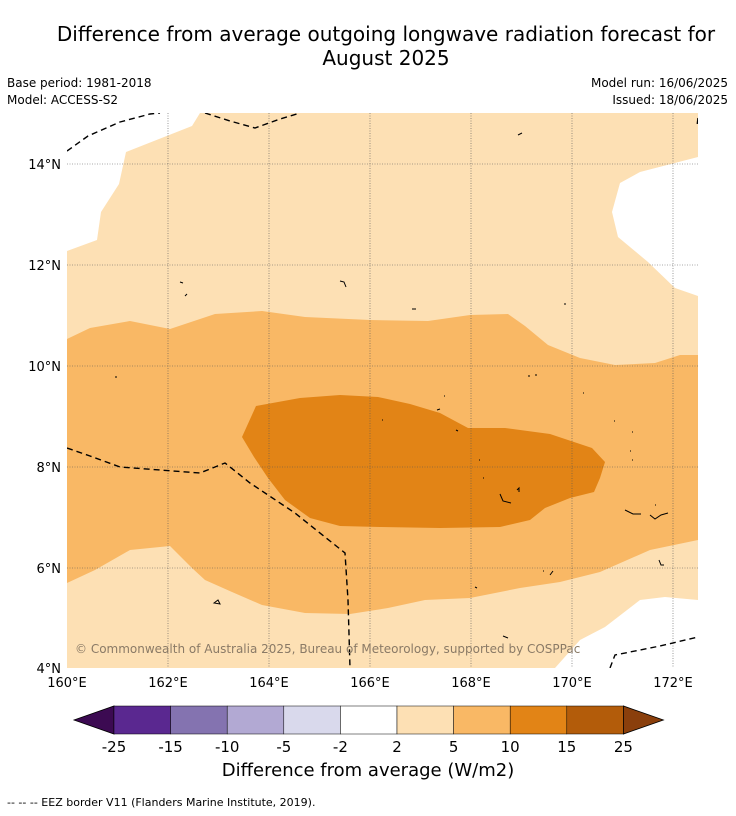 The width and height of the screenshot is (736, 816). I want to click on lat-tick-label: 14°N, so click(44, 165).